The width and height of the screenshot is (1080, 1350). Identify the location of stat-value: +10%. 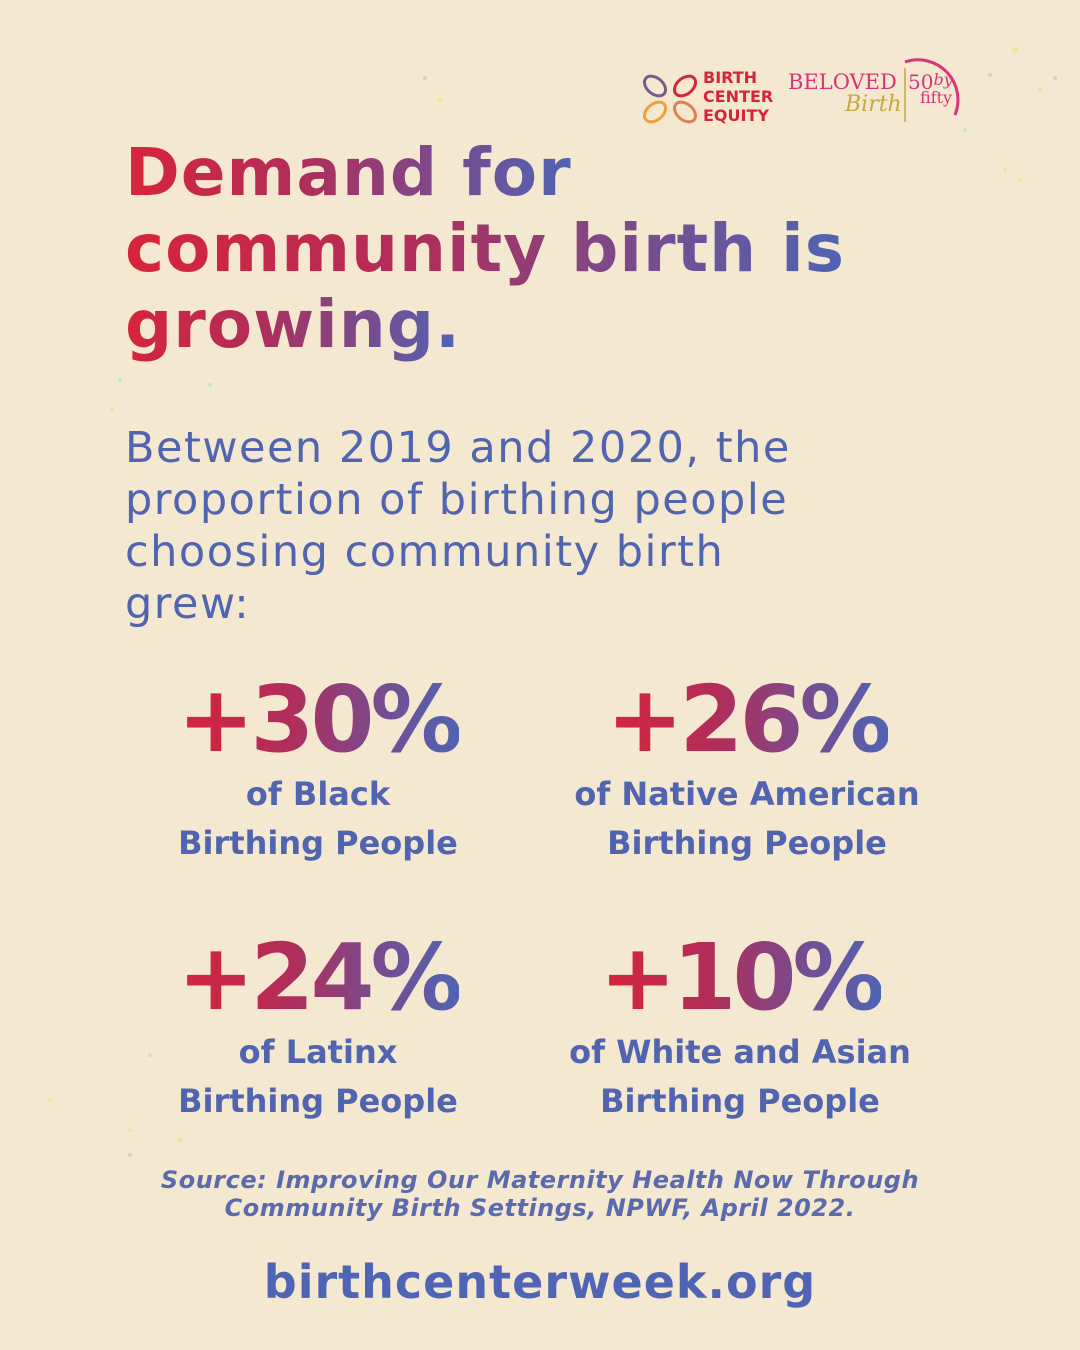
(741, 977).